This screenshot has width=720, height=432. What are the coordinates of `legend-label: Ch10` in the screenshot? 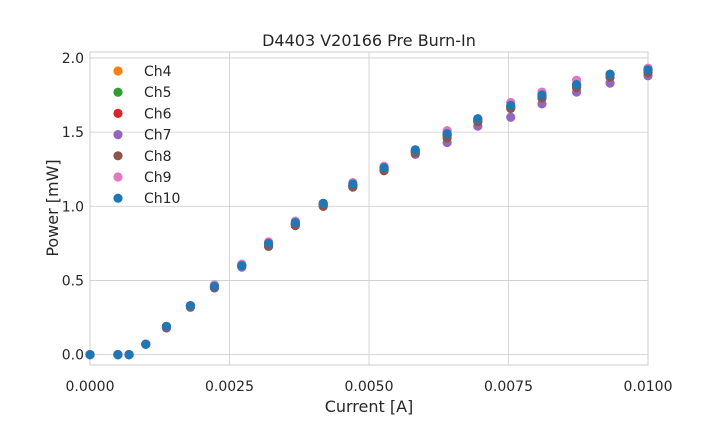 It's located at (162, 199).